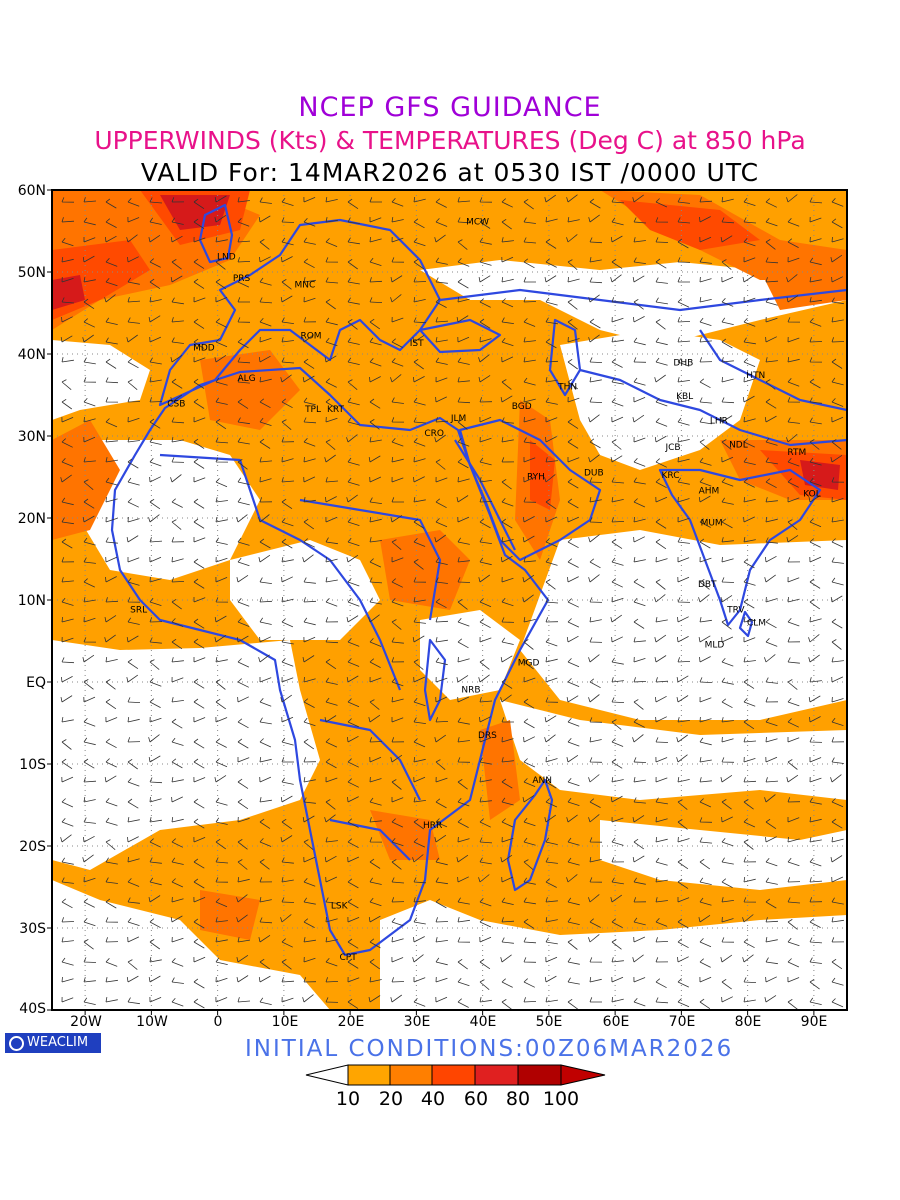  I want to click on station-label: KOL, so click(812, 495).